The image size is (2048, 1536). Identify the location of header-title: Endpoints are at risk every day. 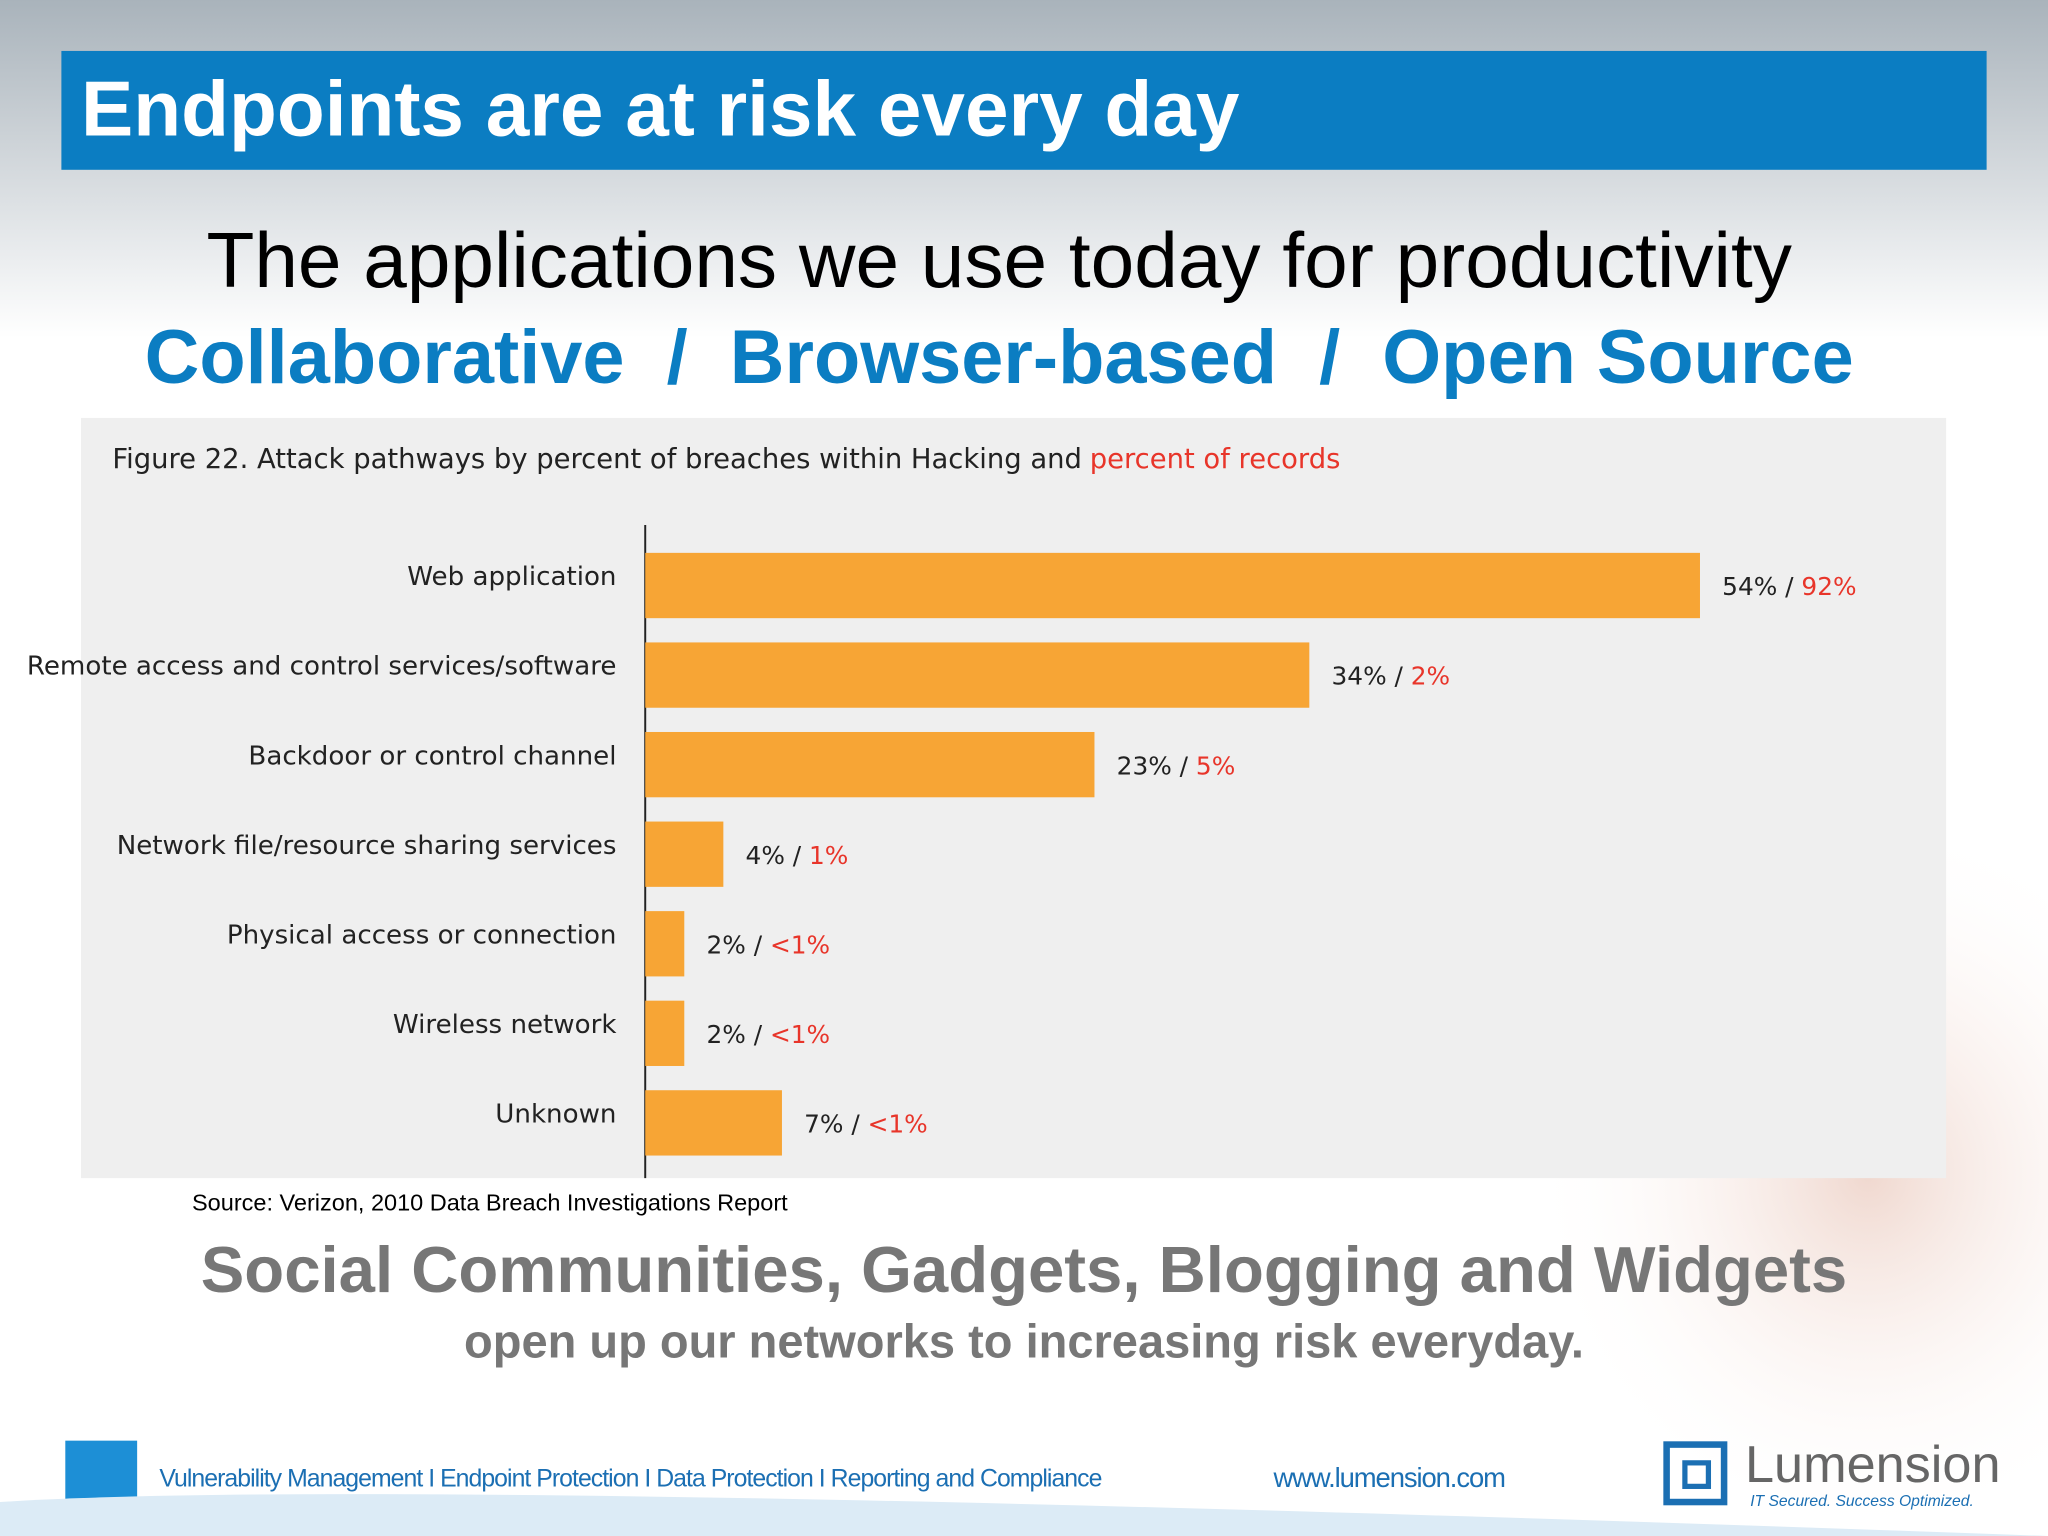
(660, 109).